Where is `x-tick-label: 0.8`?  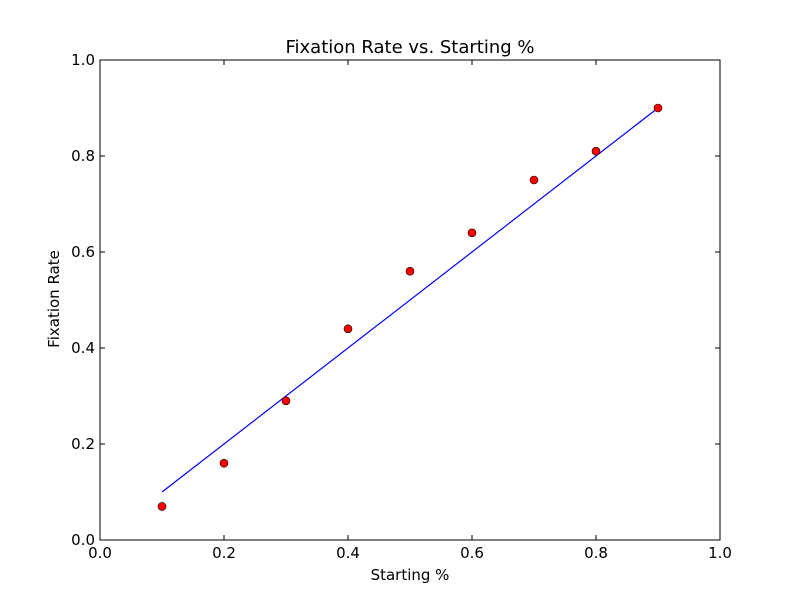
x-tick-label: 0.8 is located at coordinates (596, 553).